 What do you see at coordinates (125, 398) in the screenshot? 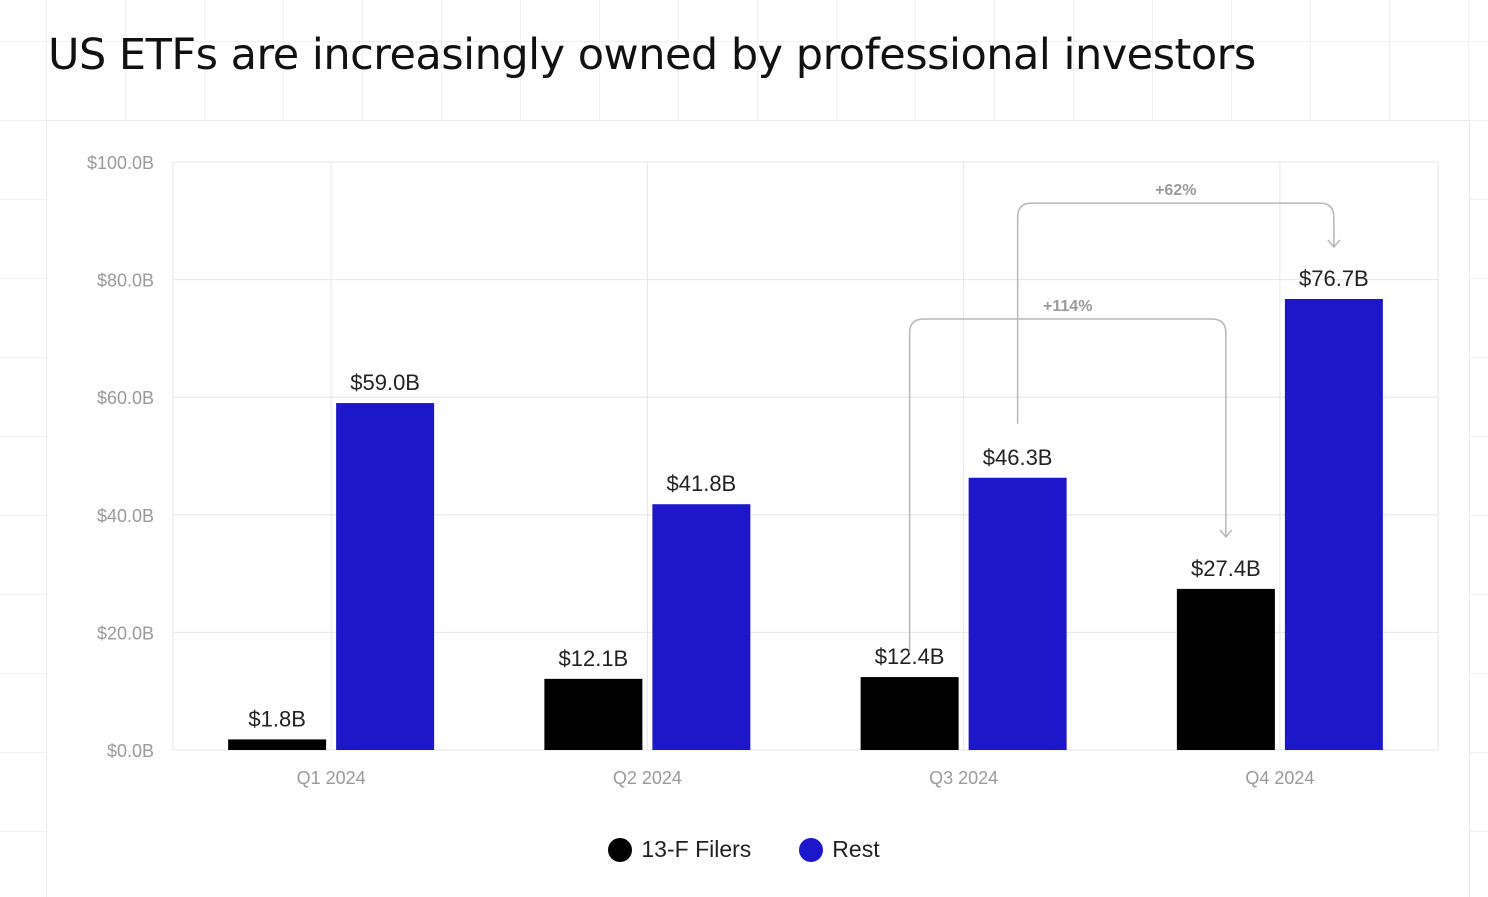
I see `y-tick-label: $60.0B` at bounding box center [125, 398].